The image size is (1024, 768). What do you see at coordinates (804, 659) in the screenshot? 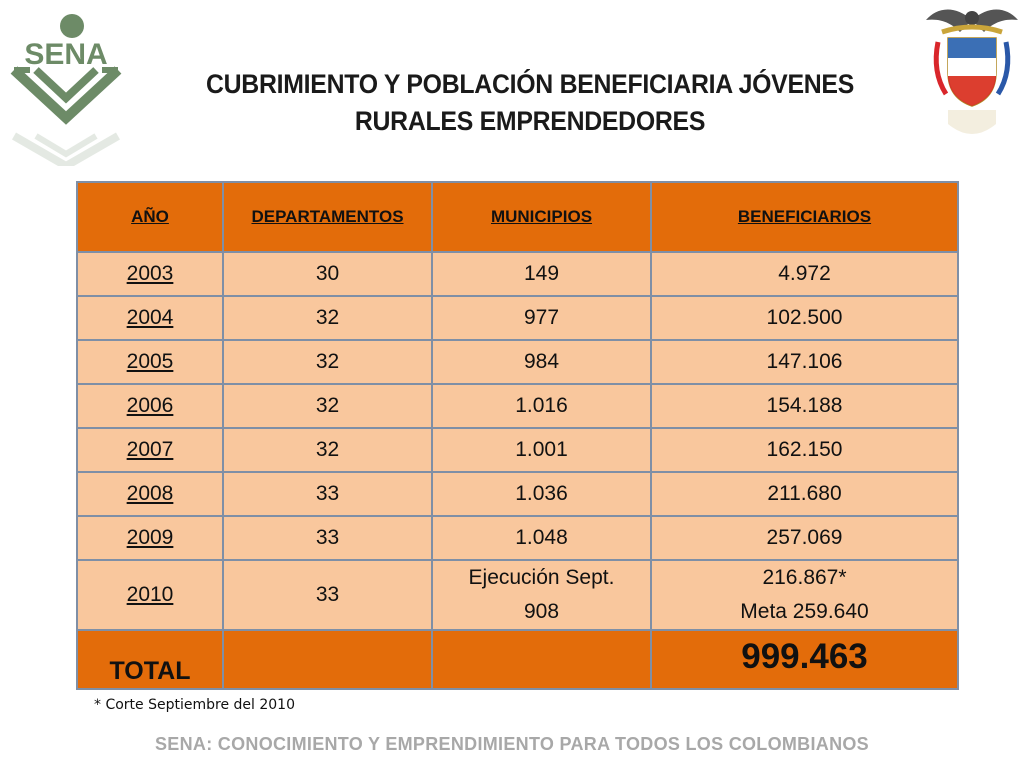
I see `total-value: 999.463` at bounding box center [804, 659].